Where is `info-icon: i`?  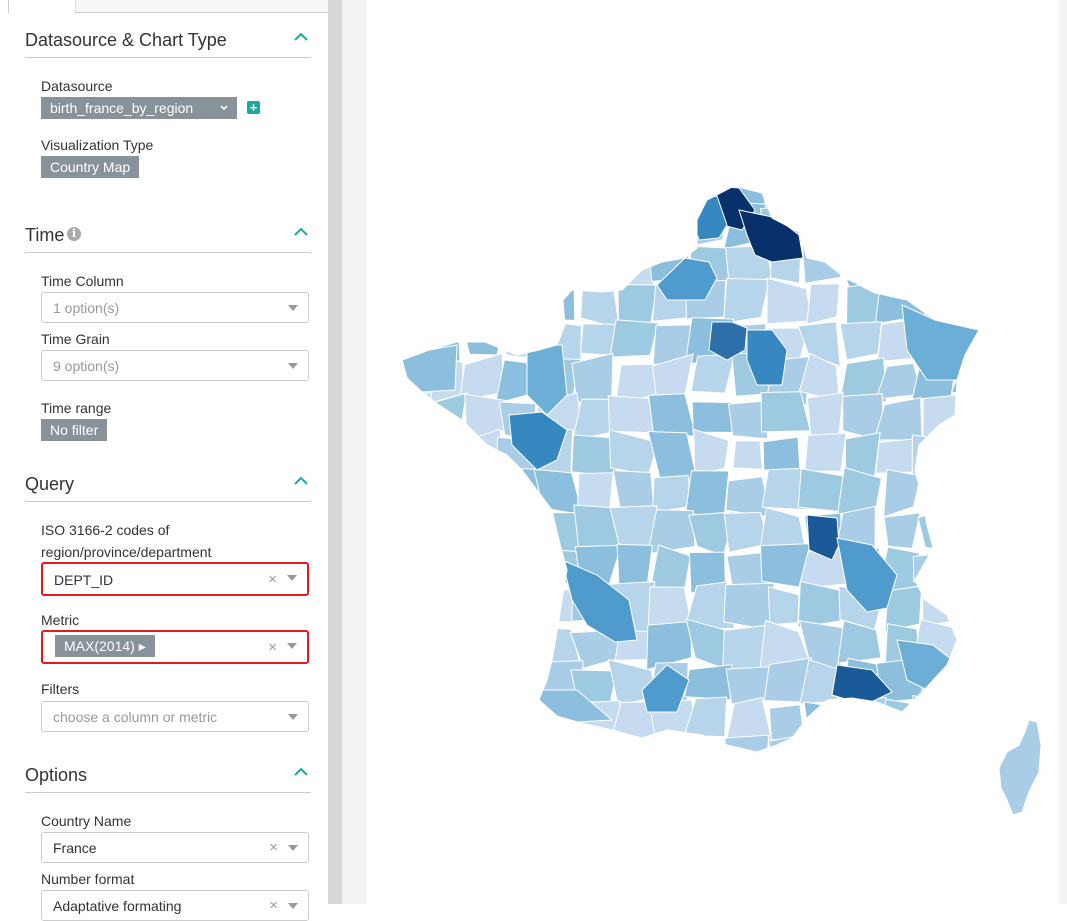 info-icon: i is located at coordinates (74, 234).